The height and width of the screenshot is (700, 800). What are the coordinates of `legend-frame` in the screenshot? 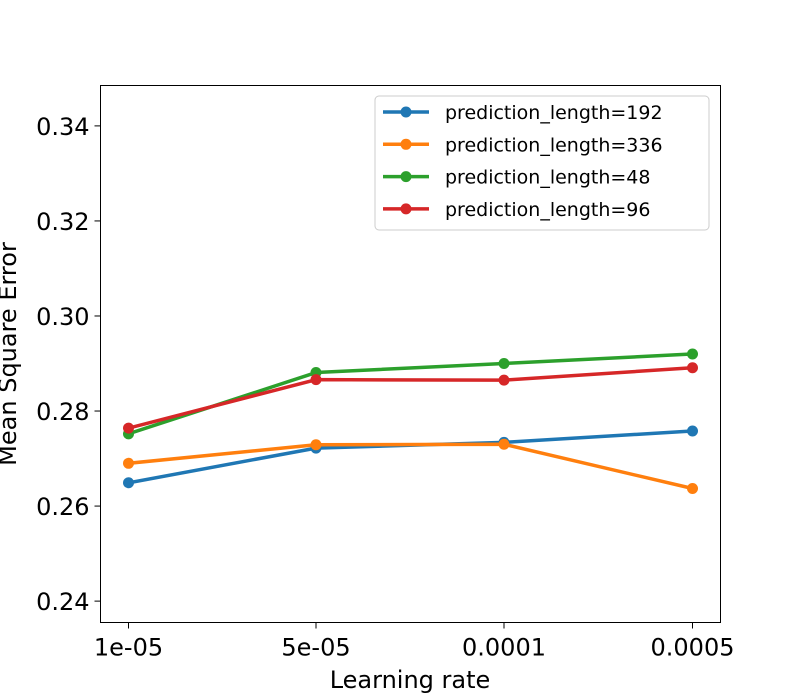 It's located at (542, 163).